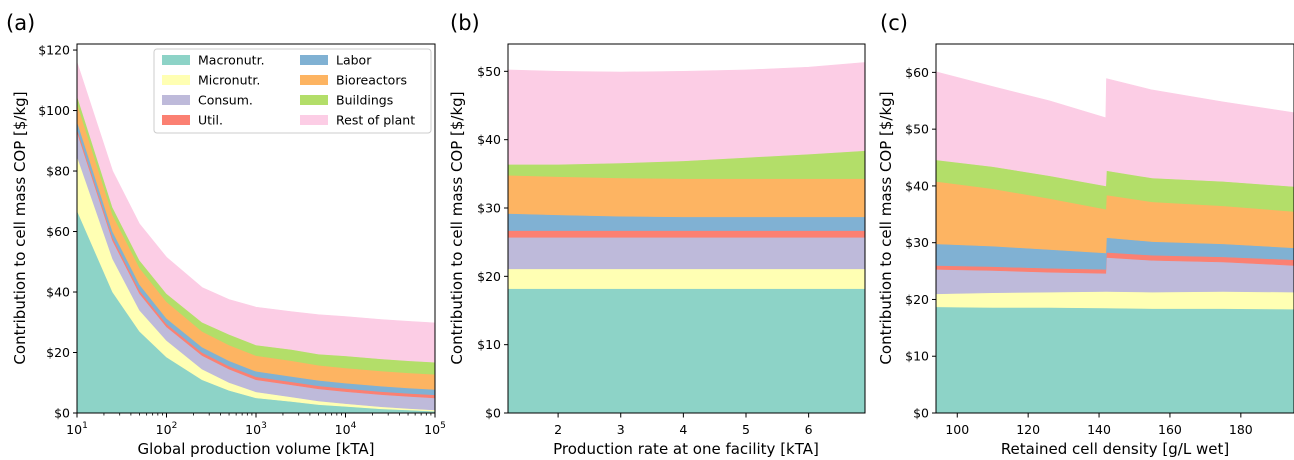  Describe the element at coordinates (176, 80) in the screenshot. I see `legend-swatch-micronutr` at that location.